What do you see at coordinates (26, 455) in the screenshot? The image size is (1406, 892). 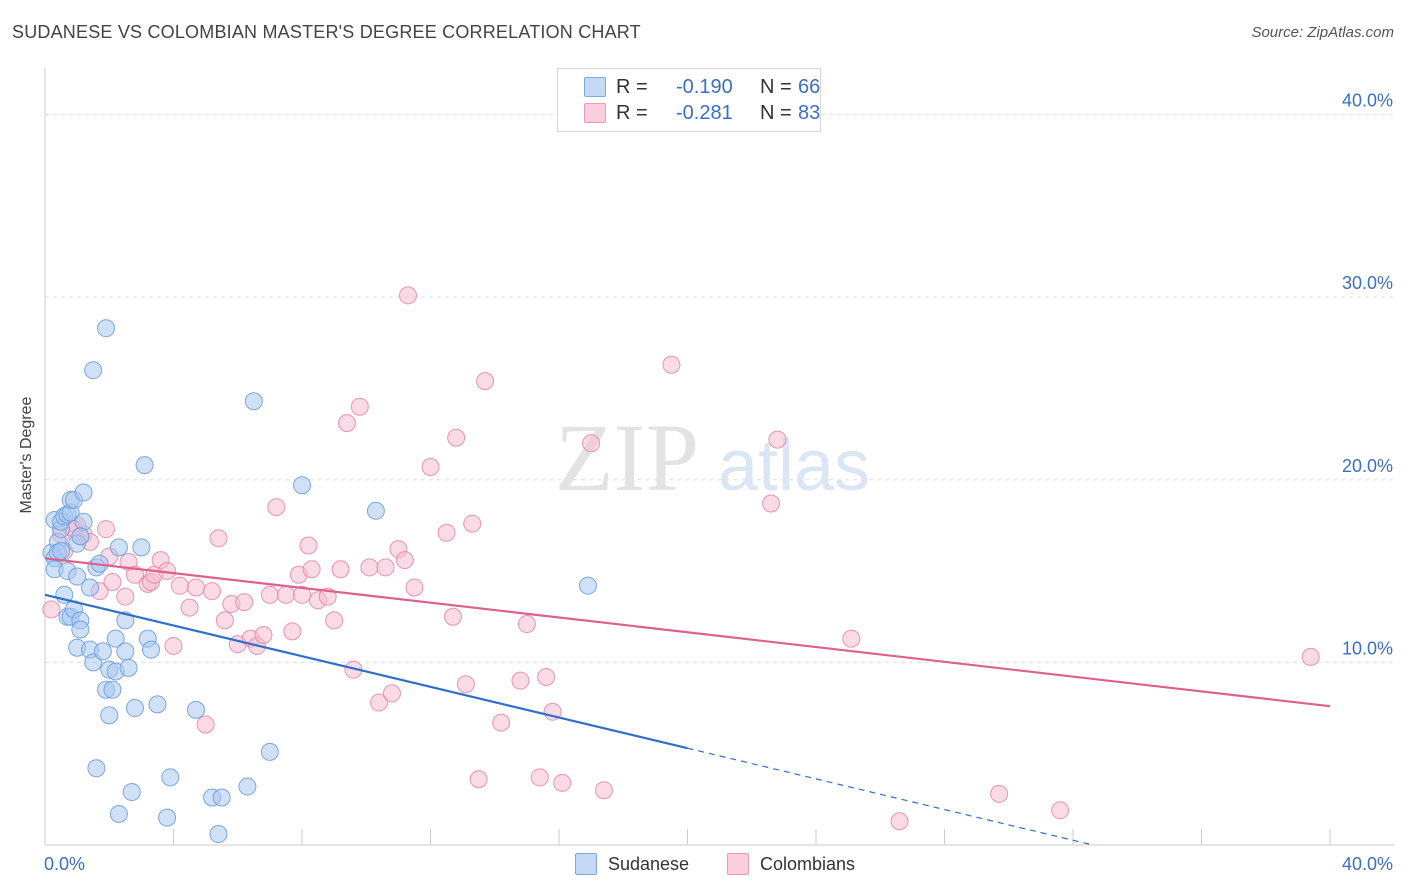 I see `y-axis-label: Master's Degree` at bounding box center [26, 455].